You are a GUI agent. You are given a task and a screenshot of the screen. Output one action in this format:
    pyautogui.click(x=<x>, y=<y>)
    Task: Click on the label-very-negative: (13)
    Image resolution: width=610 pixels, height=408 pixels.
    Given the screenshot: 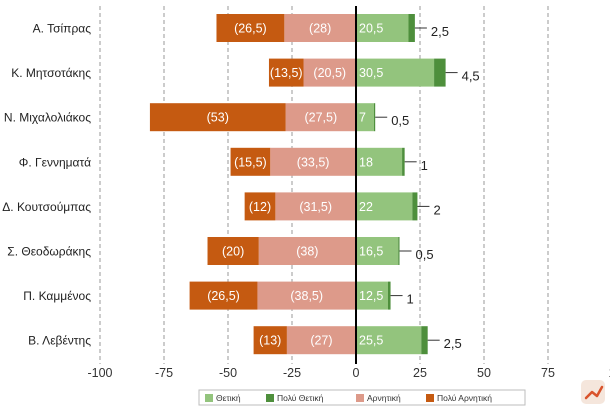 What is the action you would take?
    pyautogui.click(x=270, y=341)
    